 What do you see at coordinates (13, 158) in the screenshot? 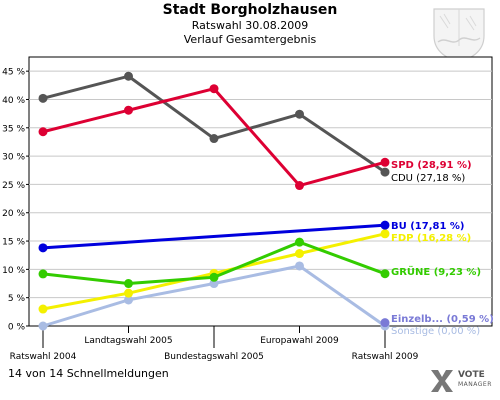
I see `y-tick-label: 30 %` at bounding box center [13, 158].